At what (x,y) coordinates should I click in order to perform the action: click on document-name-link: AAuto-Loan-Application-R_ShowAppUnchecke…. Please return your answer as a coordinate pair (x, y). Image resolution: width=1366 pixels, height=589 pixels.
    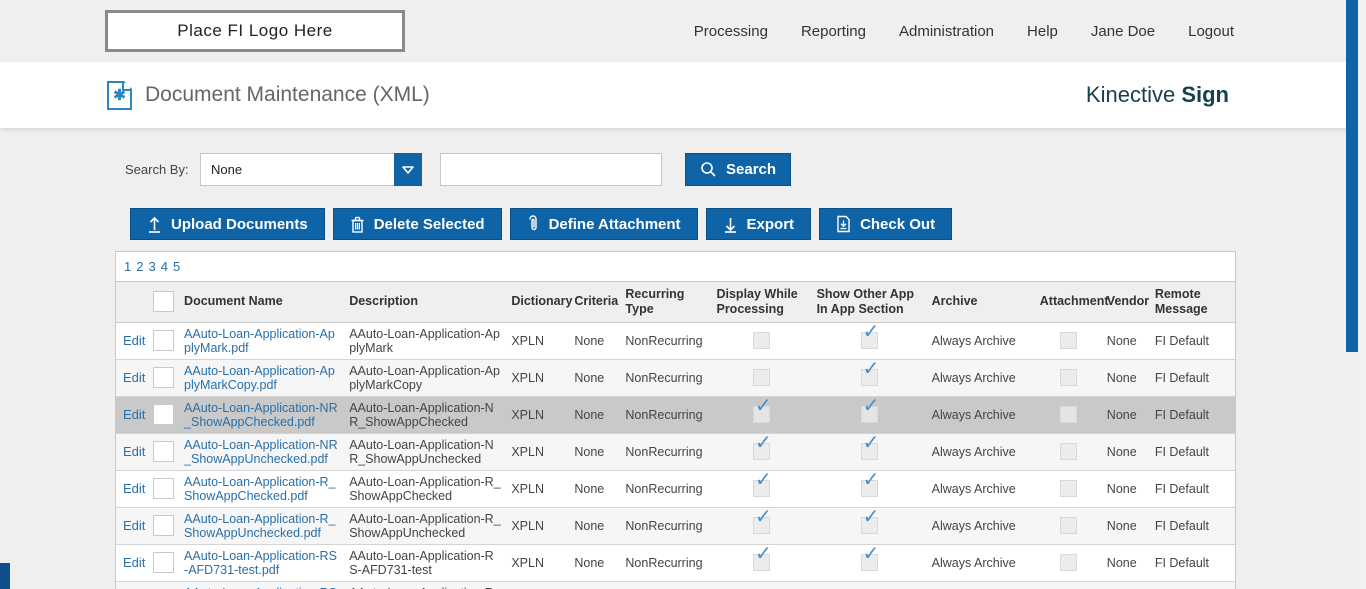
    Looking at the image, I should click on (260, 525).